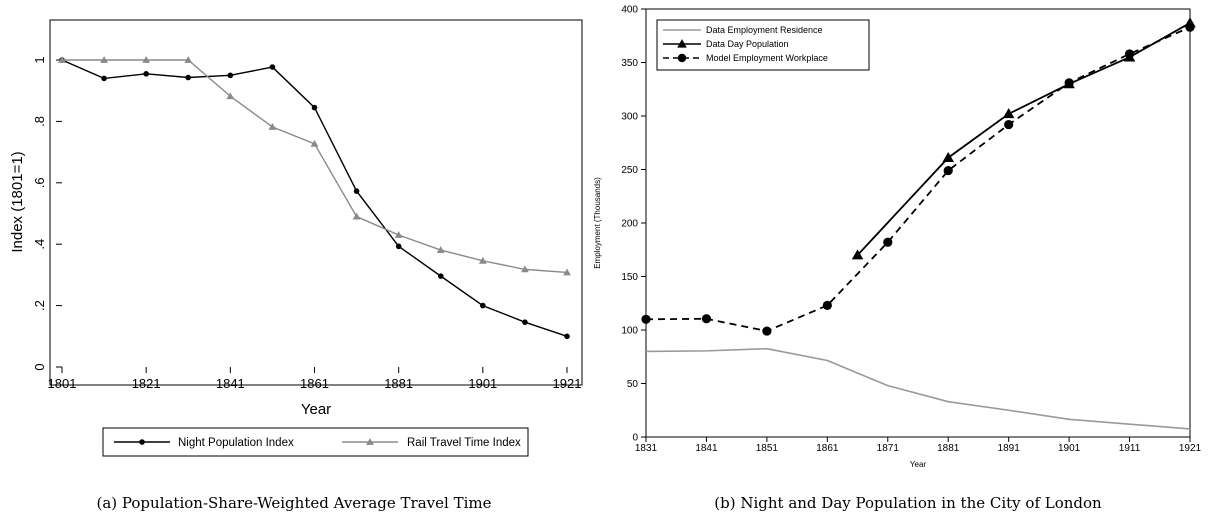 Image resolution: width=1214 pixels, height=518 pixels. What do you see at coordinates (633, 384) in the screenshot?
I see `panel-b-y-tick-label: 50` at bounding box center [633, 384].